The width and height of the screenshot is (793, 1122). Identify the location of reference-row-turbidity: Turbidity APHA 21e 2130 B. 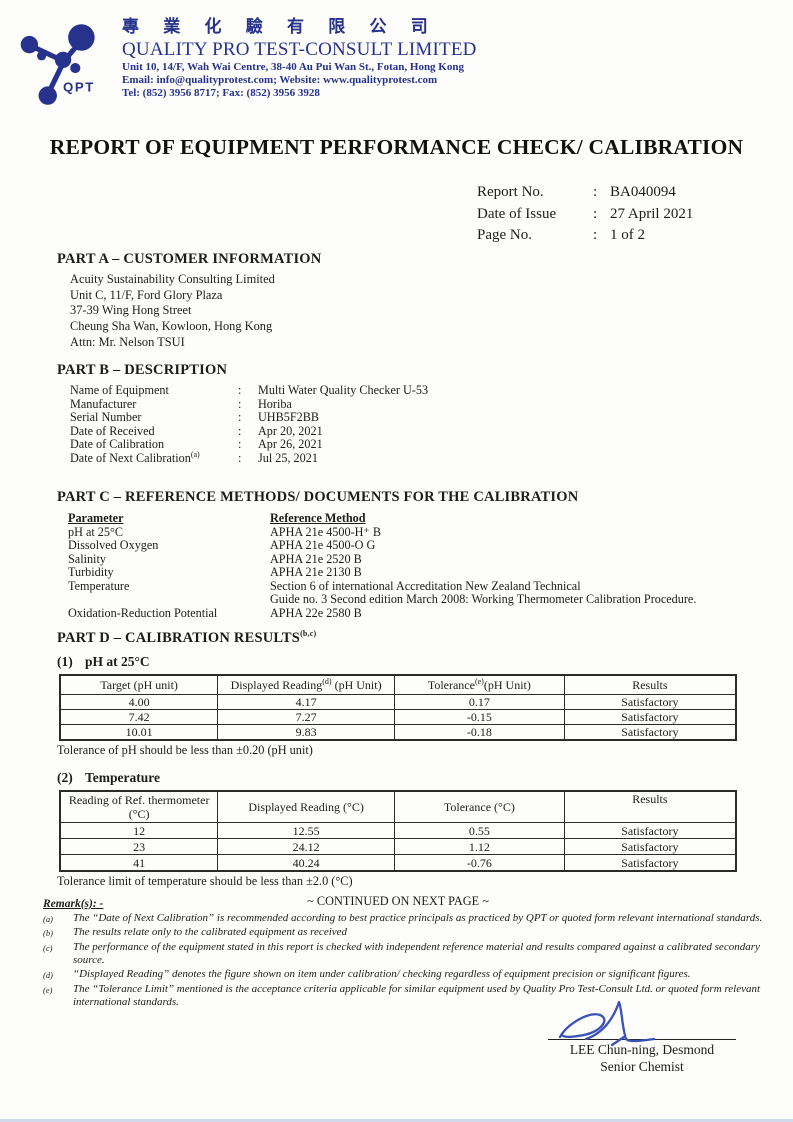
(403, 572).